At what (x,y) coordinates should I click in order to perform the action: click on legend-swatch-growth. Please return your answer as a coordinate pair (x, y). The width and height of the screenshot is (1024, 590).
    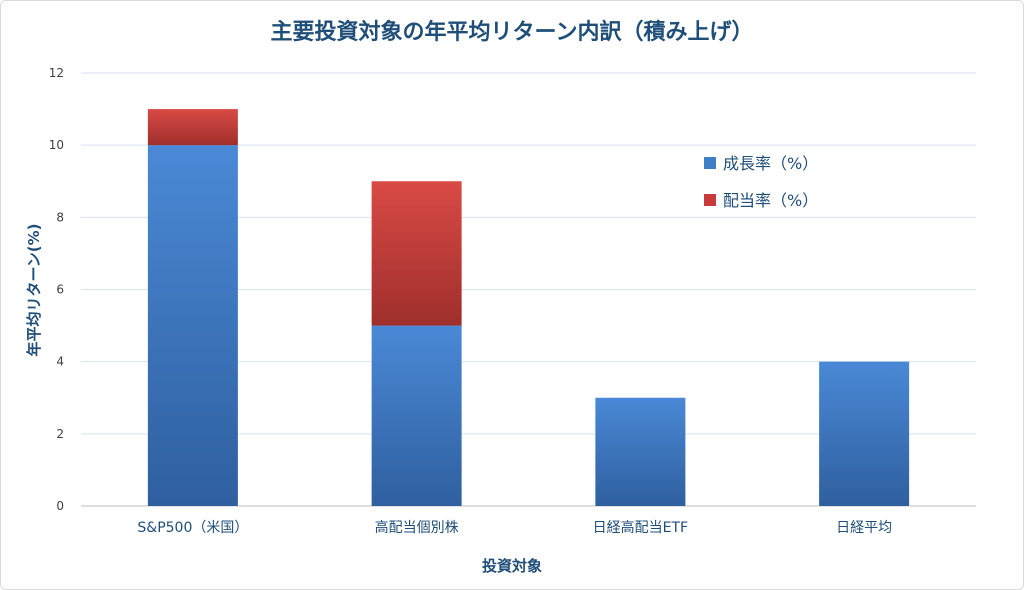
    Looking at the image, I should click on (710, 163).